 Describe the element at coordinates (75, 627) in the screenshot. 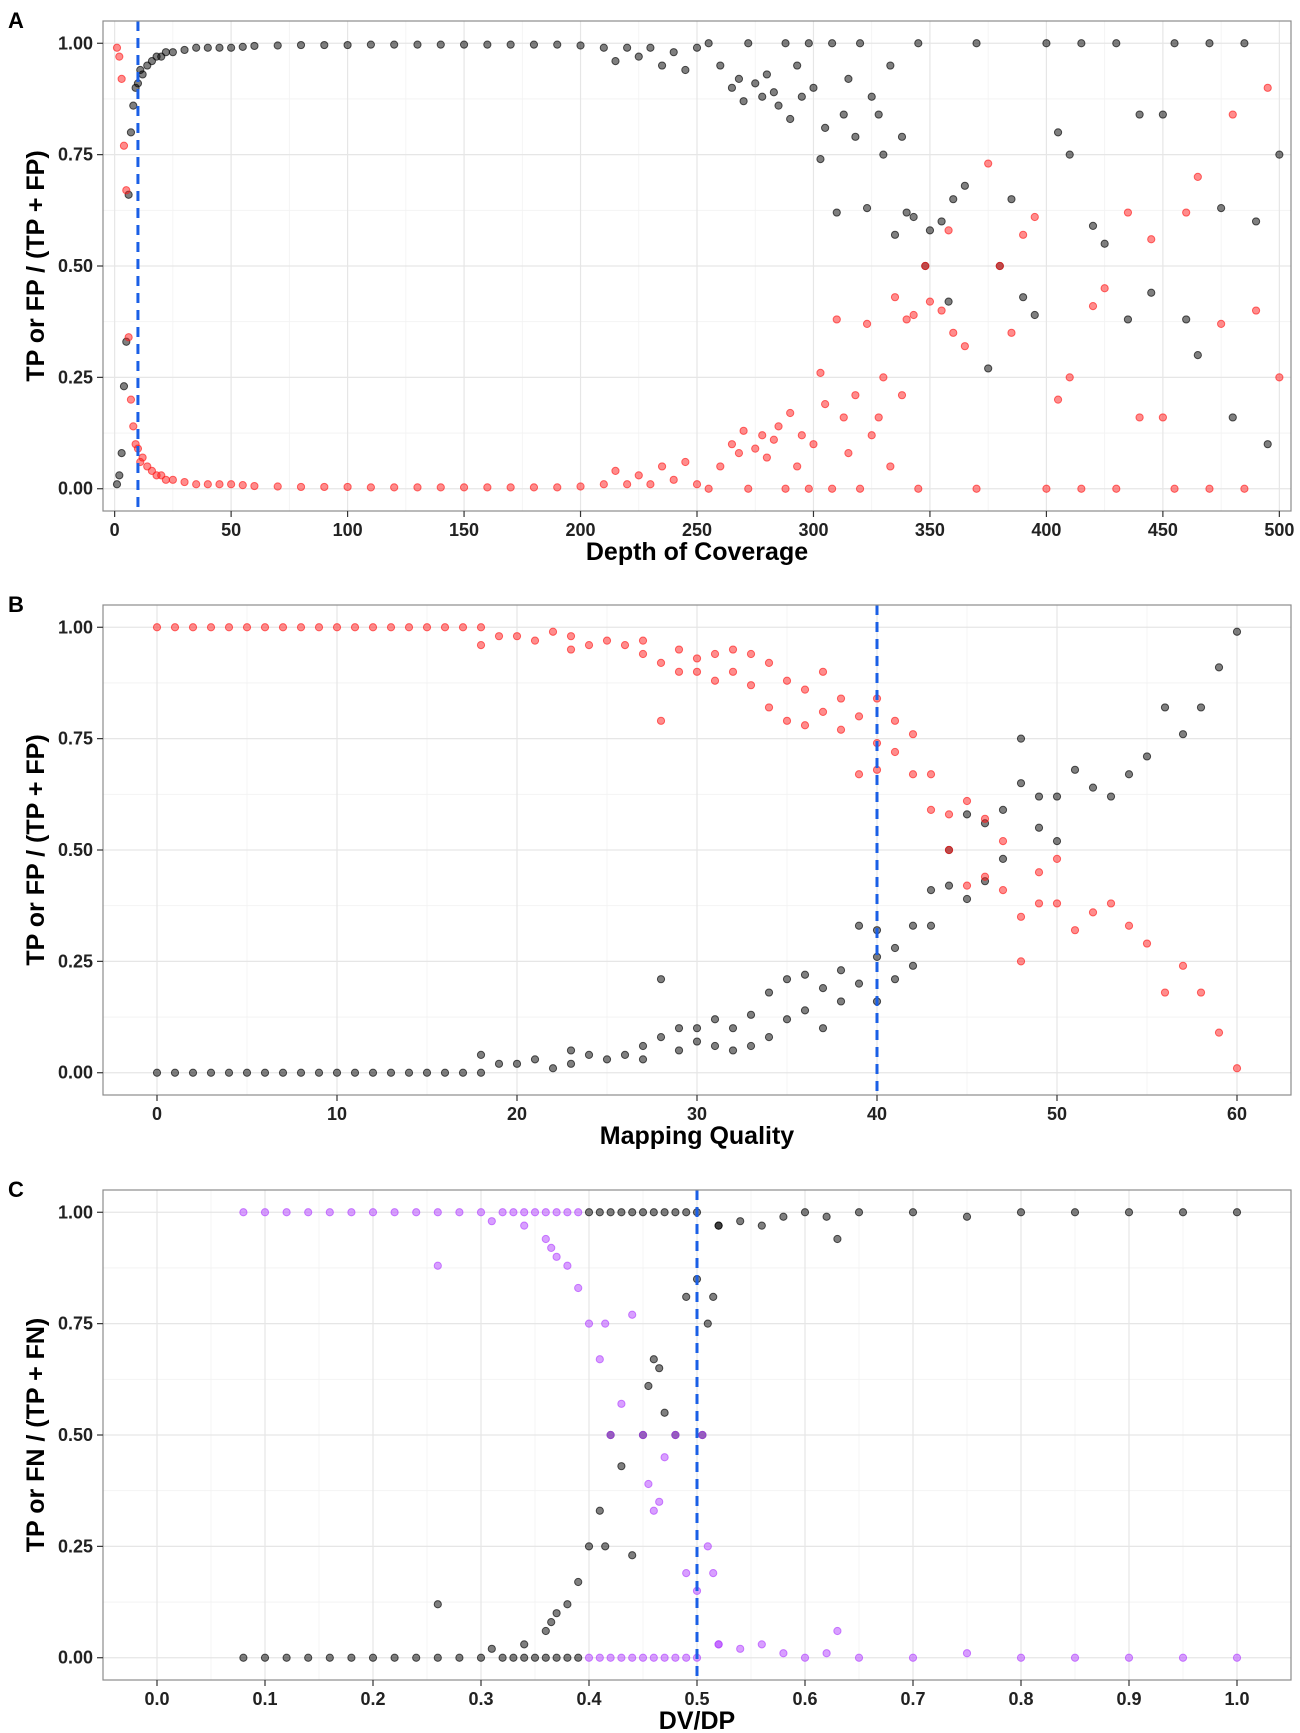

I see `y-tick-label: 1.00` at that location.